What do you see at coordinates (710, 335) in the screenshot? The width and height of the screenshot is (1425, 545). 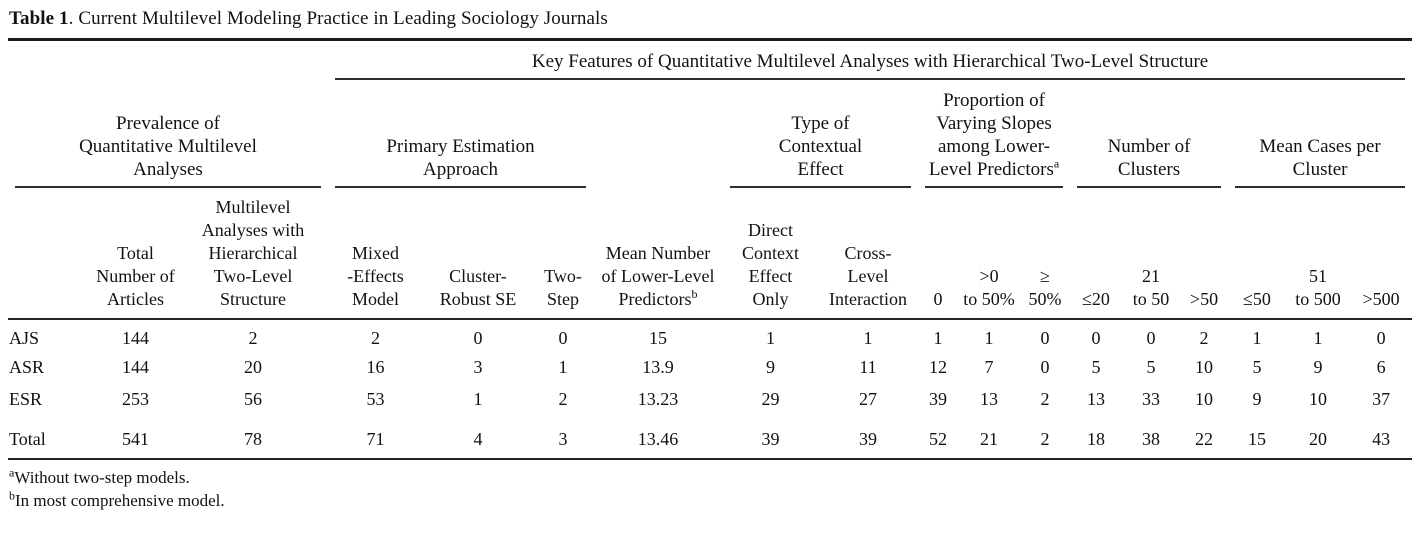 I see `table-row-ajs: AJS 144 2 2 0 0 15 1 1 1 1 0 0 0 2 1 1 0` at bounding box center [710, 335].